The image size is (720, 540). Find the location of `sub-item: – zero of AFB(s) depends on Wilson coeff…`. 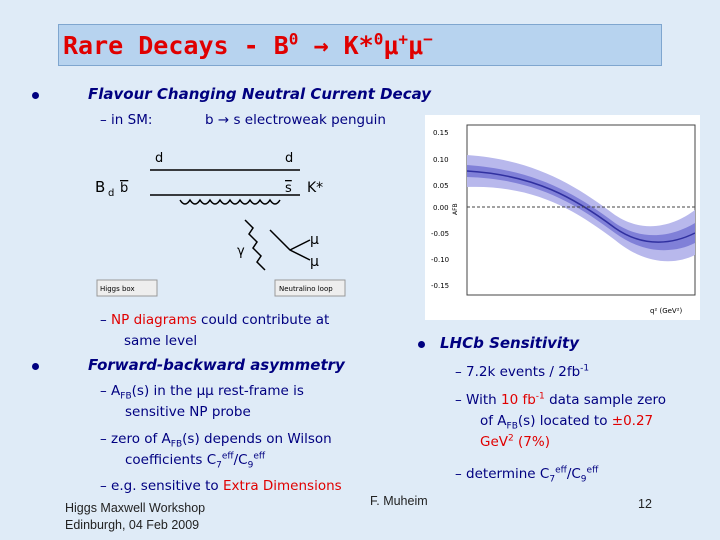

sub-item: – zero of AFB(s) depends on Wilson coeff… is located at coordinates (230, 450).